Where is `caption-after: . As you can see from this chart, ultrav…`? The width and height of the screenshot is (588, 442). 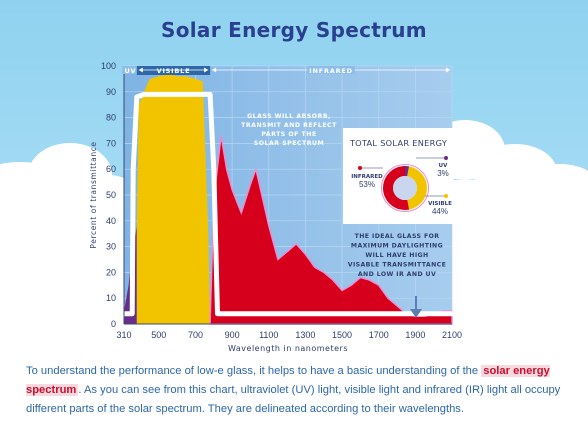
caption-after: . As you can see from this chart, ultrav… is located at coordinates (293, 399).